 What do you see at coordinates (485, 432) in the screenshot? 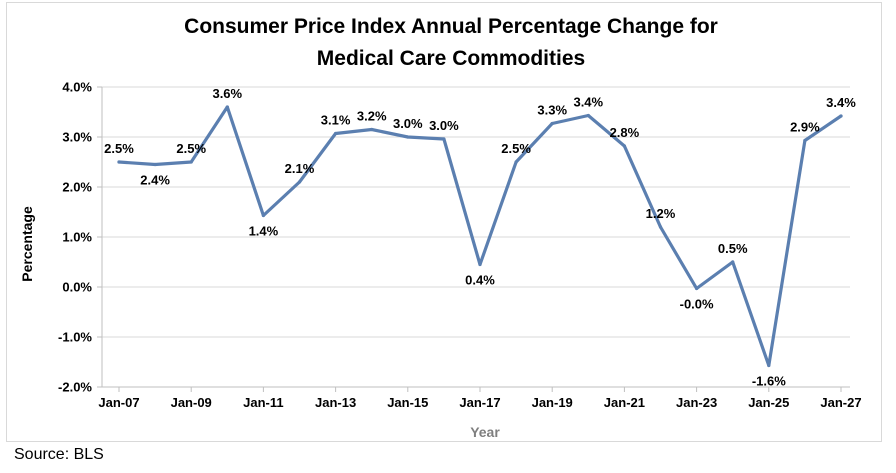
I see `x-axis-title: Year` at bounding box center [485, 432].